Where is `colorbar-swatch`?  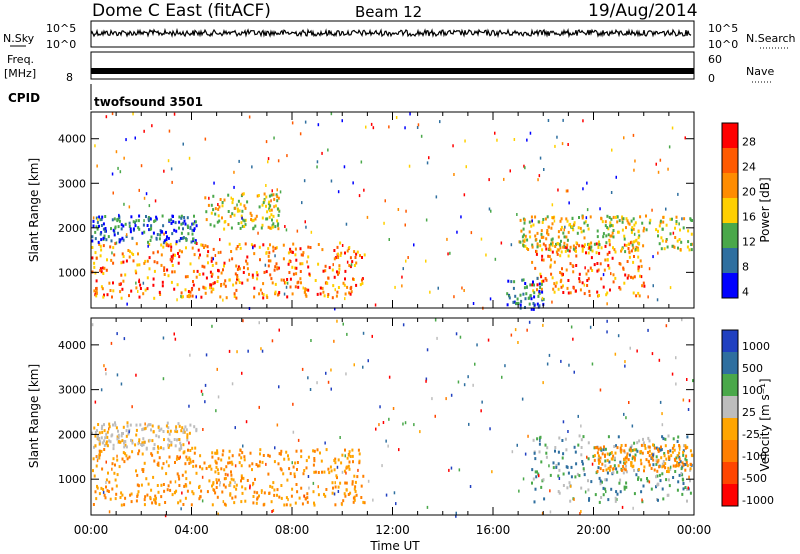 colorbar-swatch is located at coordinates (730, 407).